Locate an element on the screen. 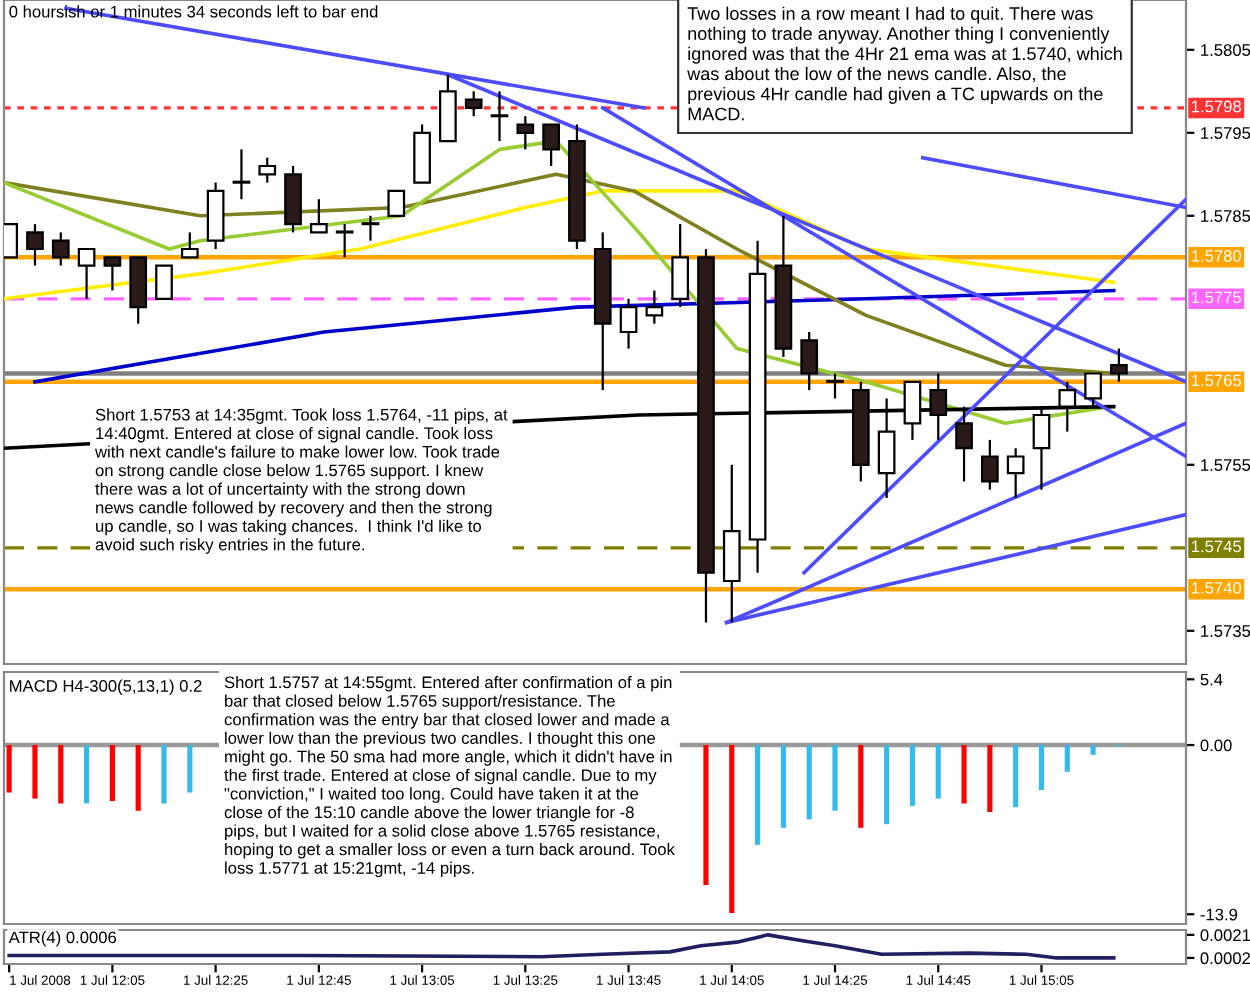 Image resolution: width=1250 pixels, height=1000 pixels. y-tick-label: 0.00 is located at coordinates (1216, 745).